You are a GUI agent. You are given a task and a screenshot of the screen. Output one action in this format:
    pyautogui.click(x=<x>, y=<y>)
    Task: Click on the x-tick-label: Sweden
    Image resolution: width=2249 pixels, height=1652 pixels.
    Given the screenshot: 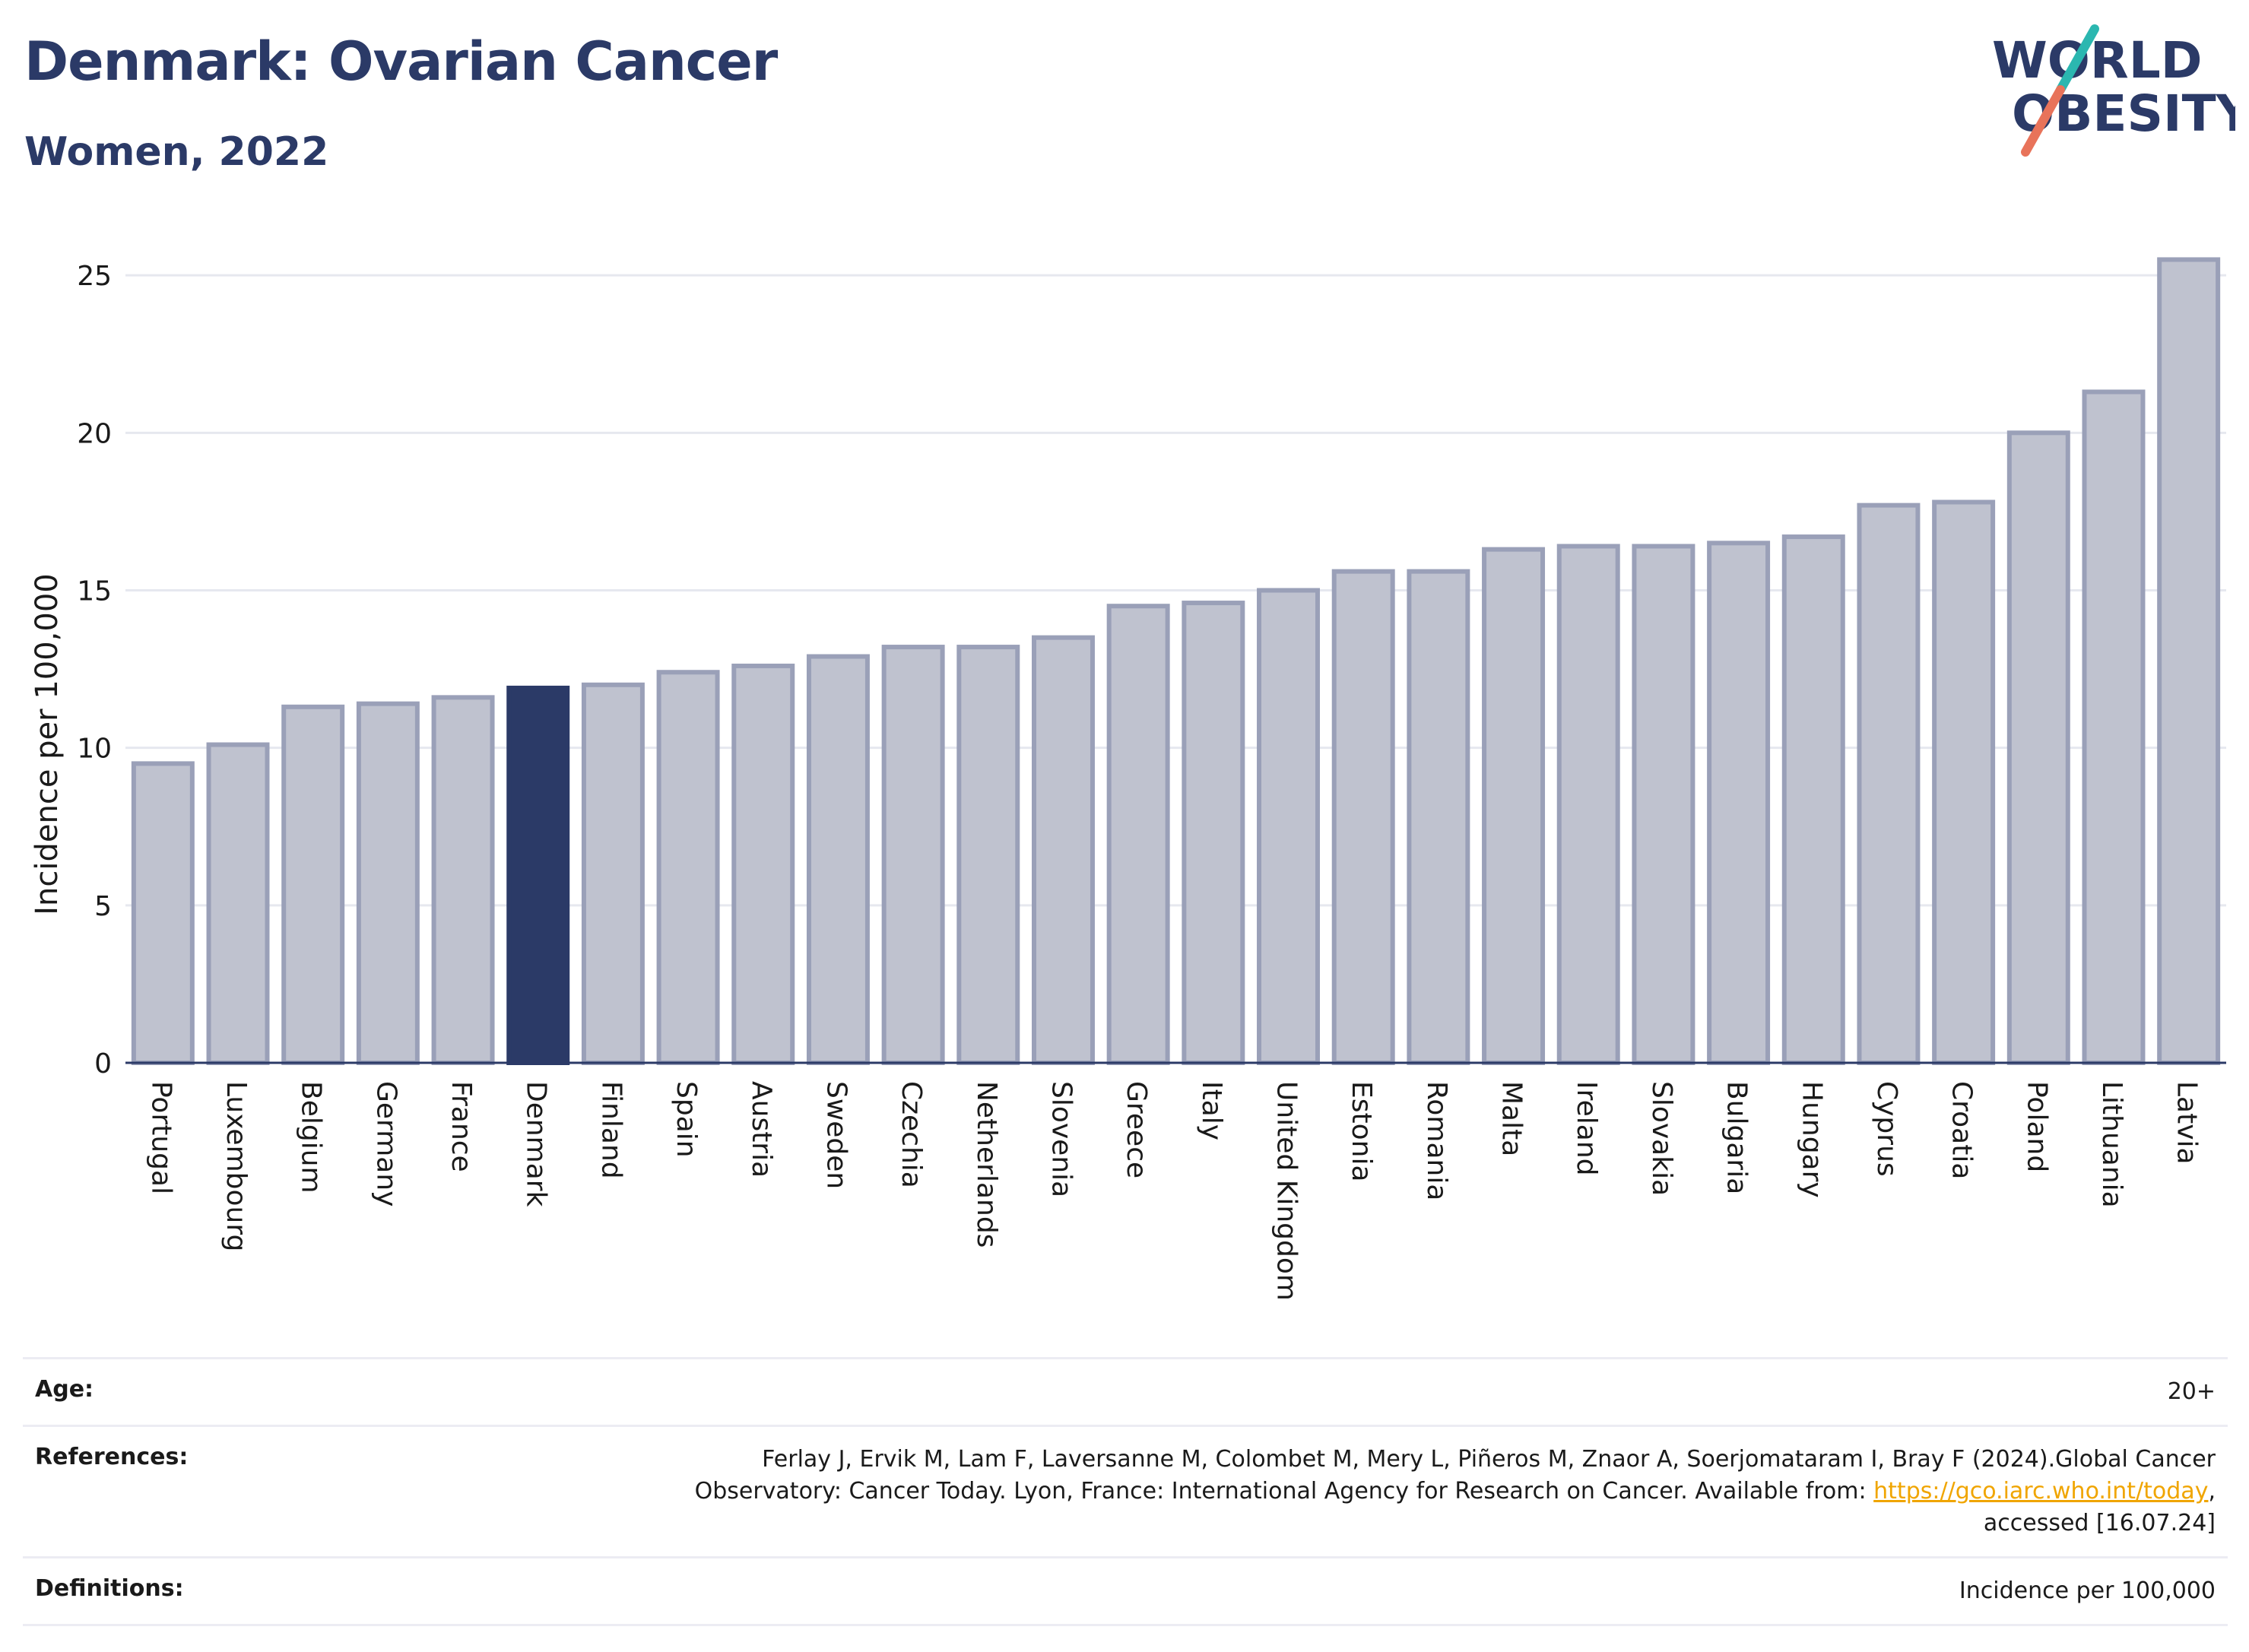 What is the action you would take?
    pyautogui.click(x=836, y=1135)
    